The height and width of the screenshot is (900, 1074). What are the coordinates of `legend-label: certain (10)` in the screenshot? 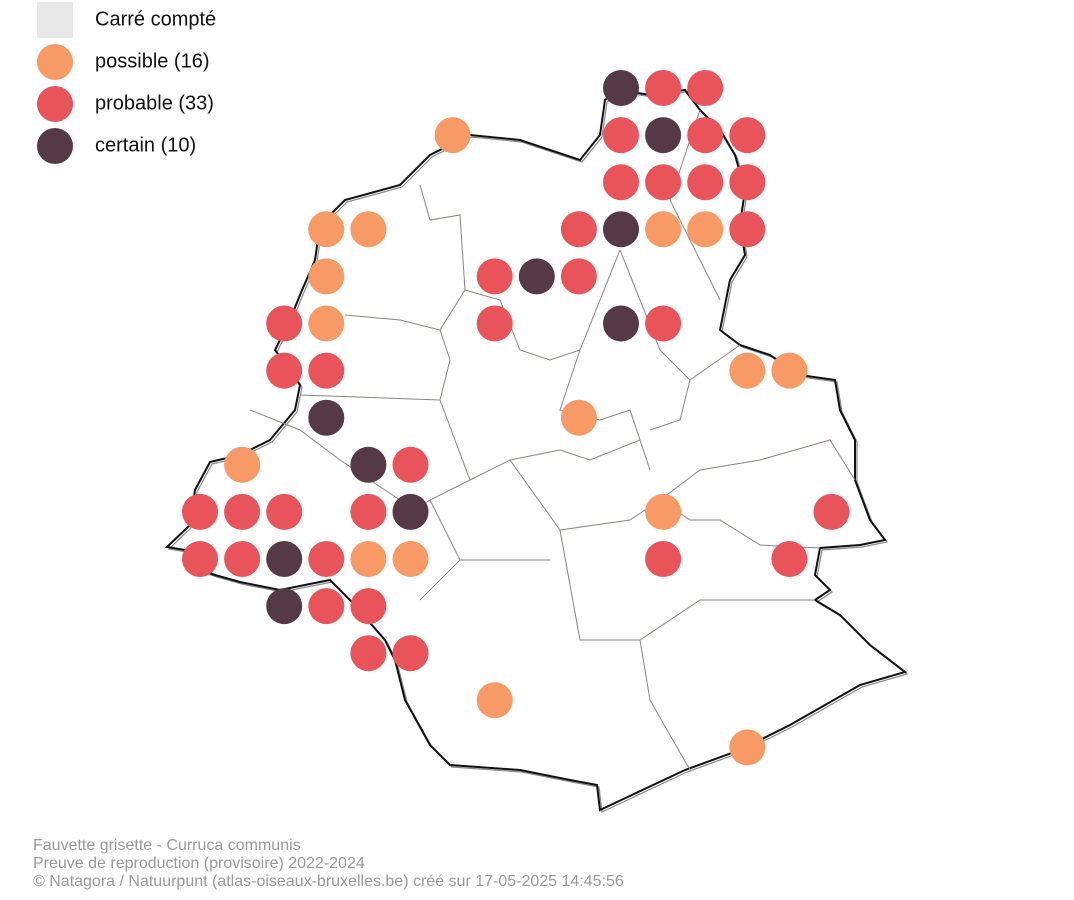 It's located at (145, 145).